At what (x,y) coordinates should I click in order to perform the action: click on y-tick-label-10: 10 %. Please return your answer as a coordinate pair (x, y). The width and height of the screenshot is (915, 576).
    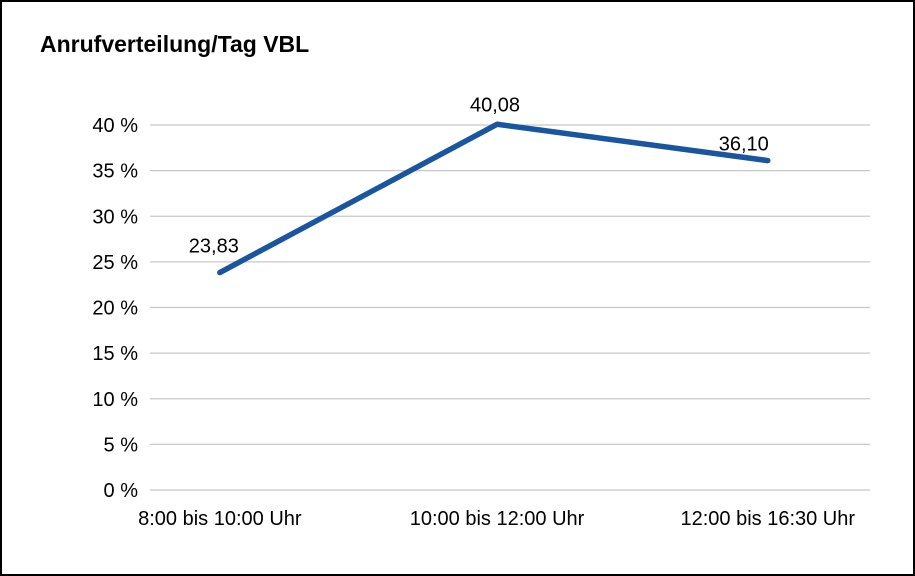
    Looking at the image, I should click on (115, 400).